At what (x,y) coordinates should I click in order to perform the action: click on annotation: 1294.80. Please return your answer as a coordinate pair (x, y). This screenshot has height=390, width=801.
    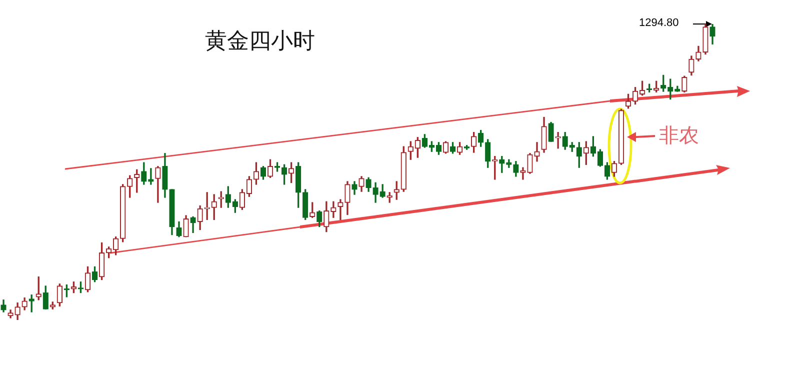
    Looking at the image, I should click on (659, 23).